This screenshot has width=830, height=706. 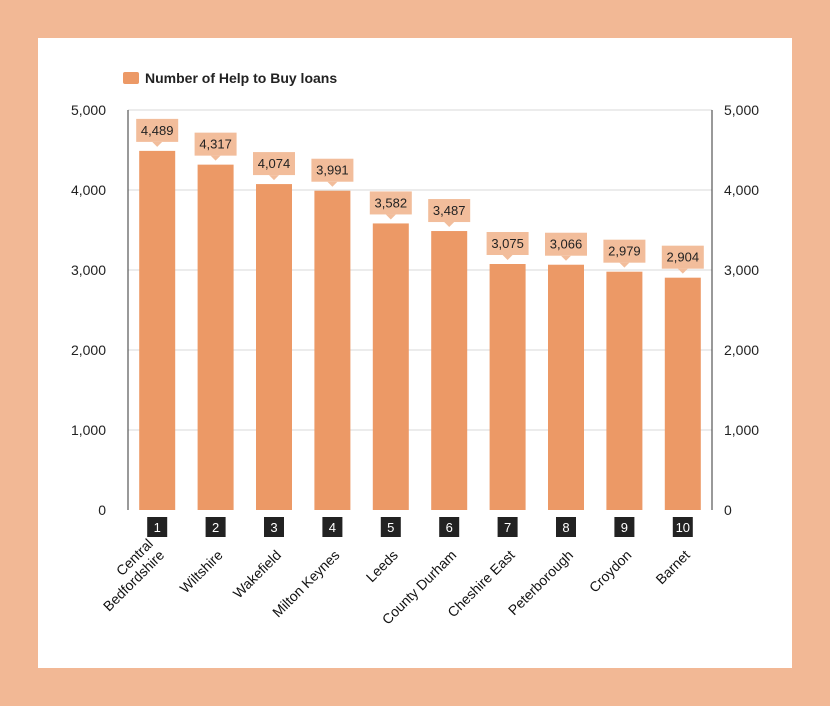 I want to click on y-tick-label-left: 1,000, so click(x=88, y=430).